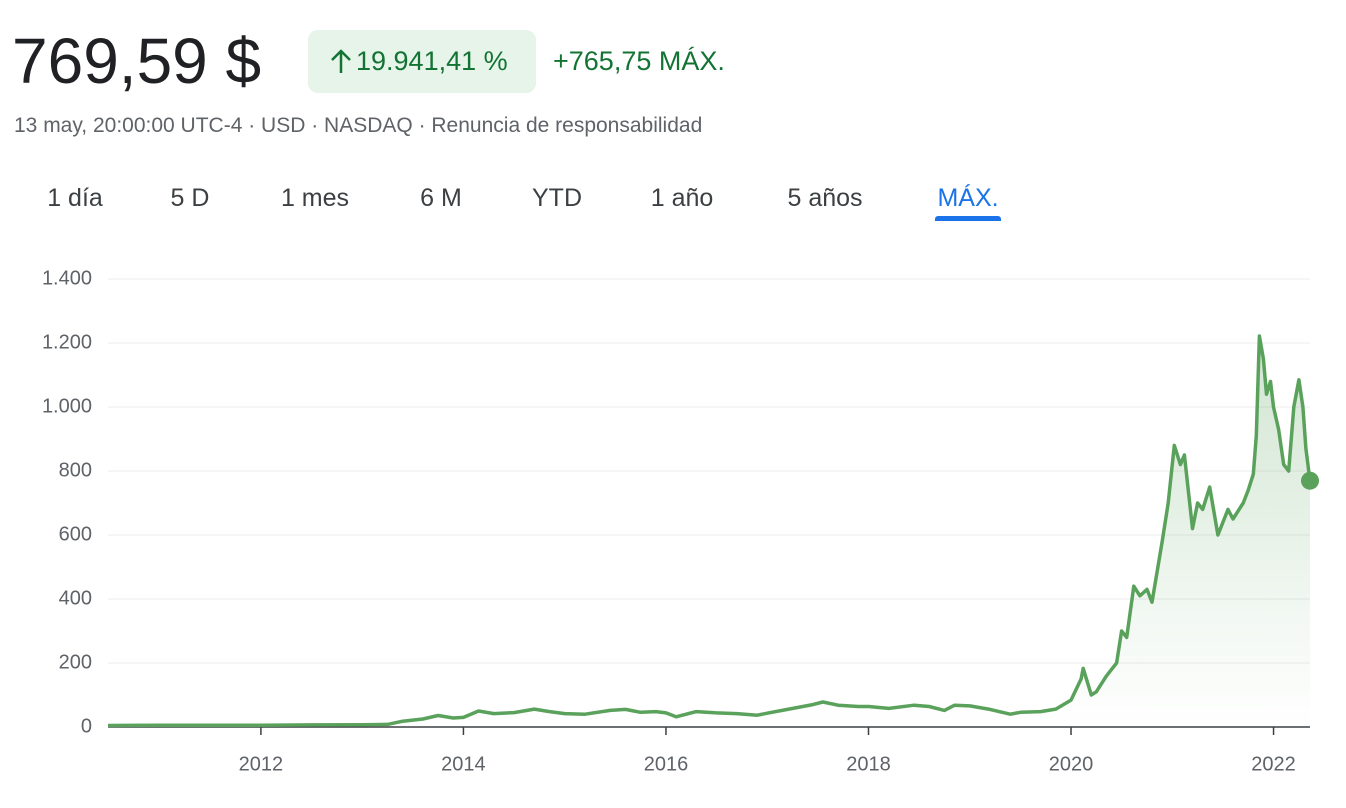 The width and height of the screenshot is (1346, 808). Describe the element at coordinates (666, 764) in the screenshot. I see `x-tick-label: 2016` at that location.